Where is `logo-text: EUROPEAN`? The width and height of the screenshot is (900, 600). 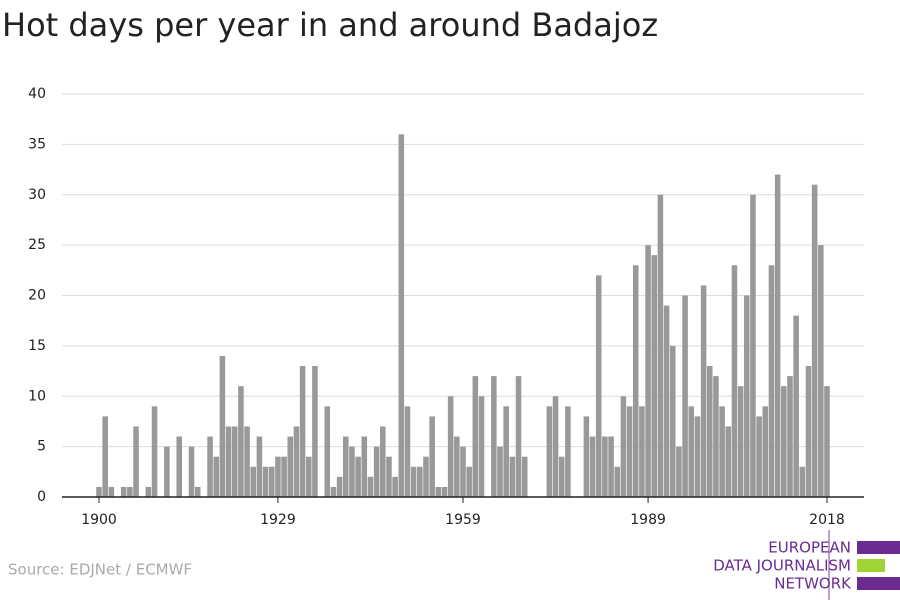 logo-text: EUROPEAN is located at coordinates (809, 548).